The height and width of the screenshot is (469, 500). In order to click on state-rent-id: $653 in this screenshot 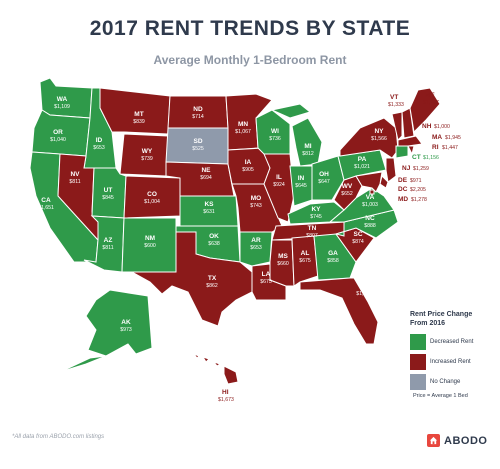, I will do `click(99, 148)`.